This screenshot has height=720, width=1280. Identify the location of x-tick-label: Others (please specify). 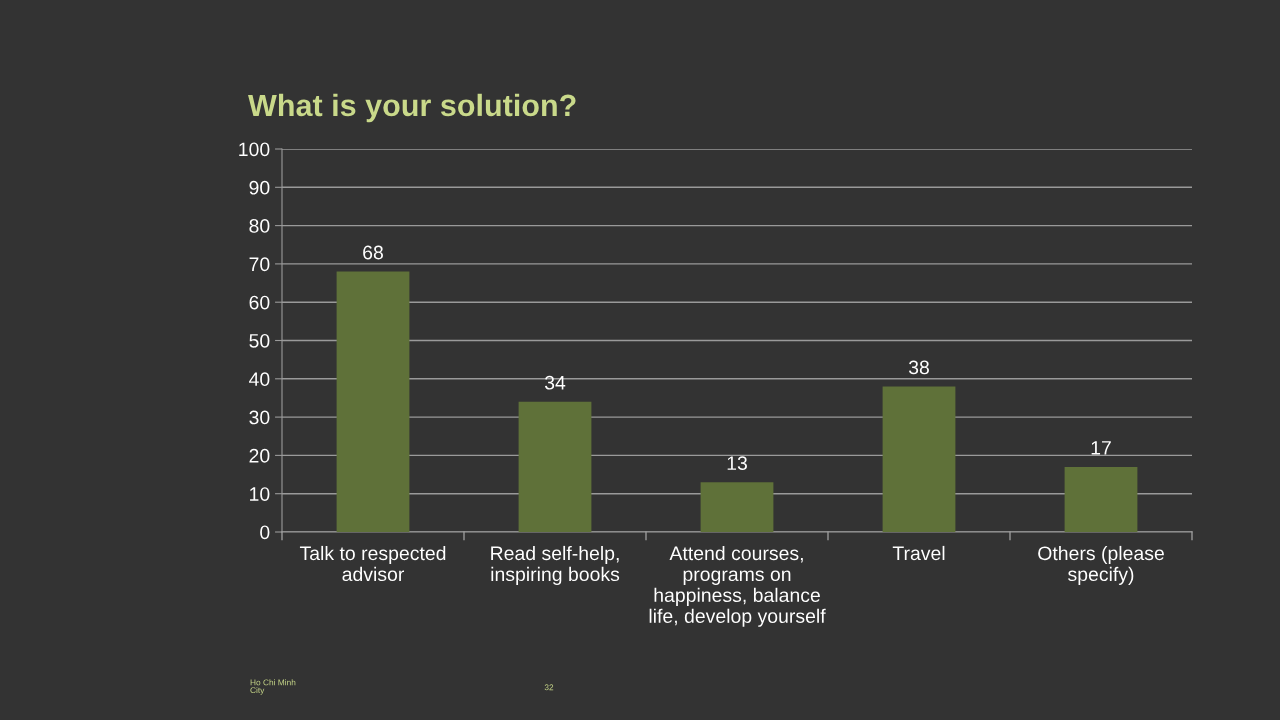
(1101, 565).